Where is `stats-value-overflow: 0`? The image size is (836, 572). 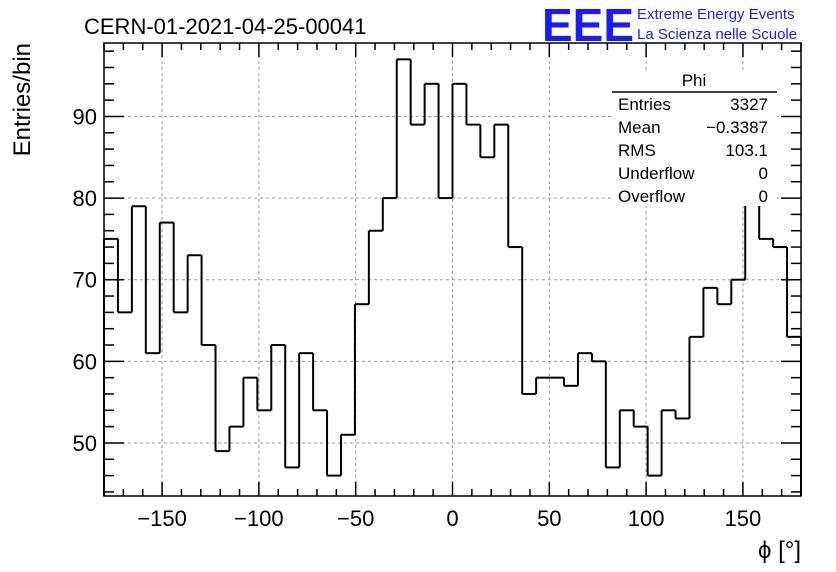 stats-value-overflow: 0 is located at coordinates (763, 196).